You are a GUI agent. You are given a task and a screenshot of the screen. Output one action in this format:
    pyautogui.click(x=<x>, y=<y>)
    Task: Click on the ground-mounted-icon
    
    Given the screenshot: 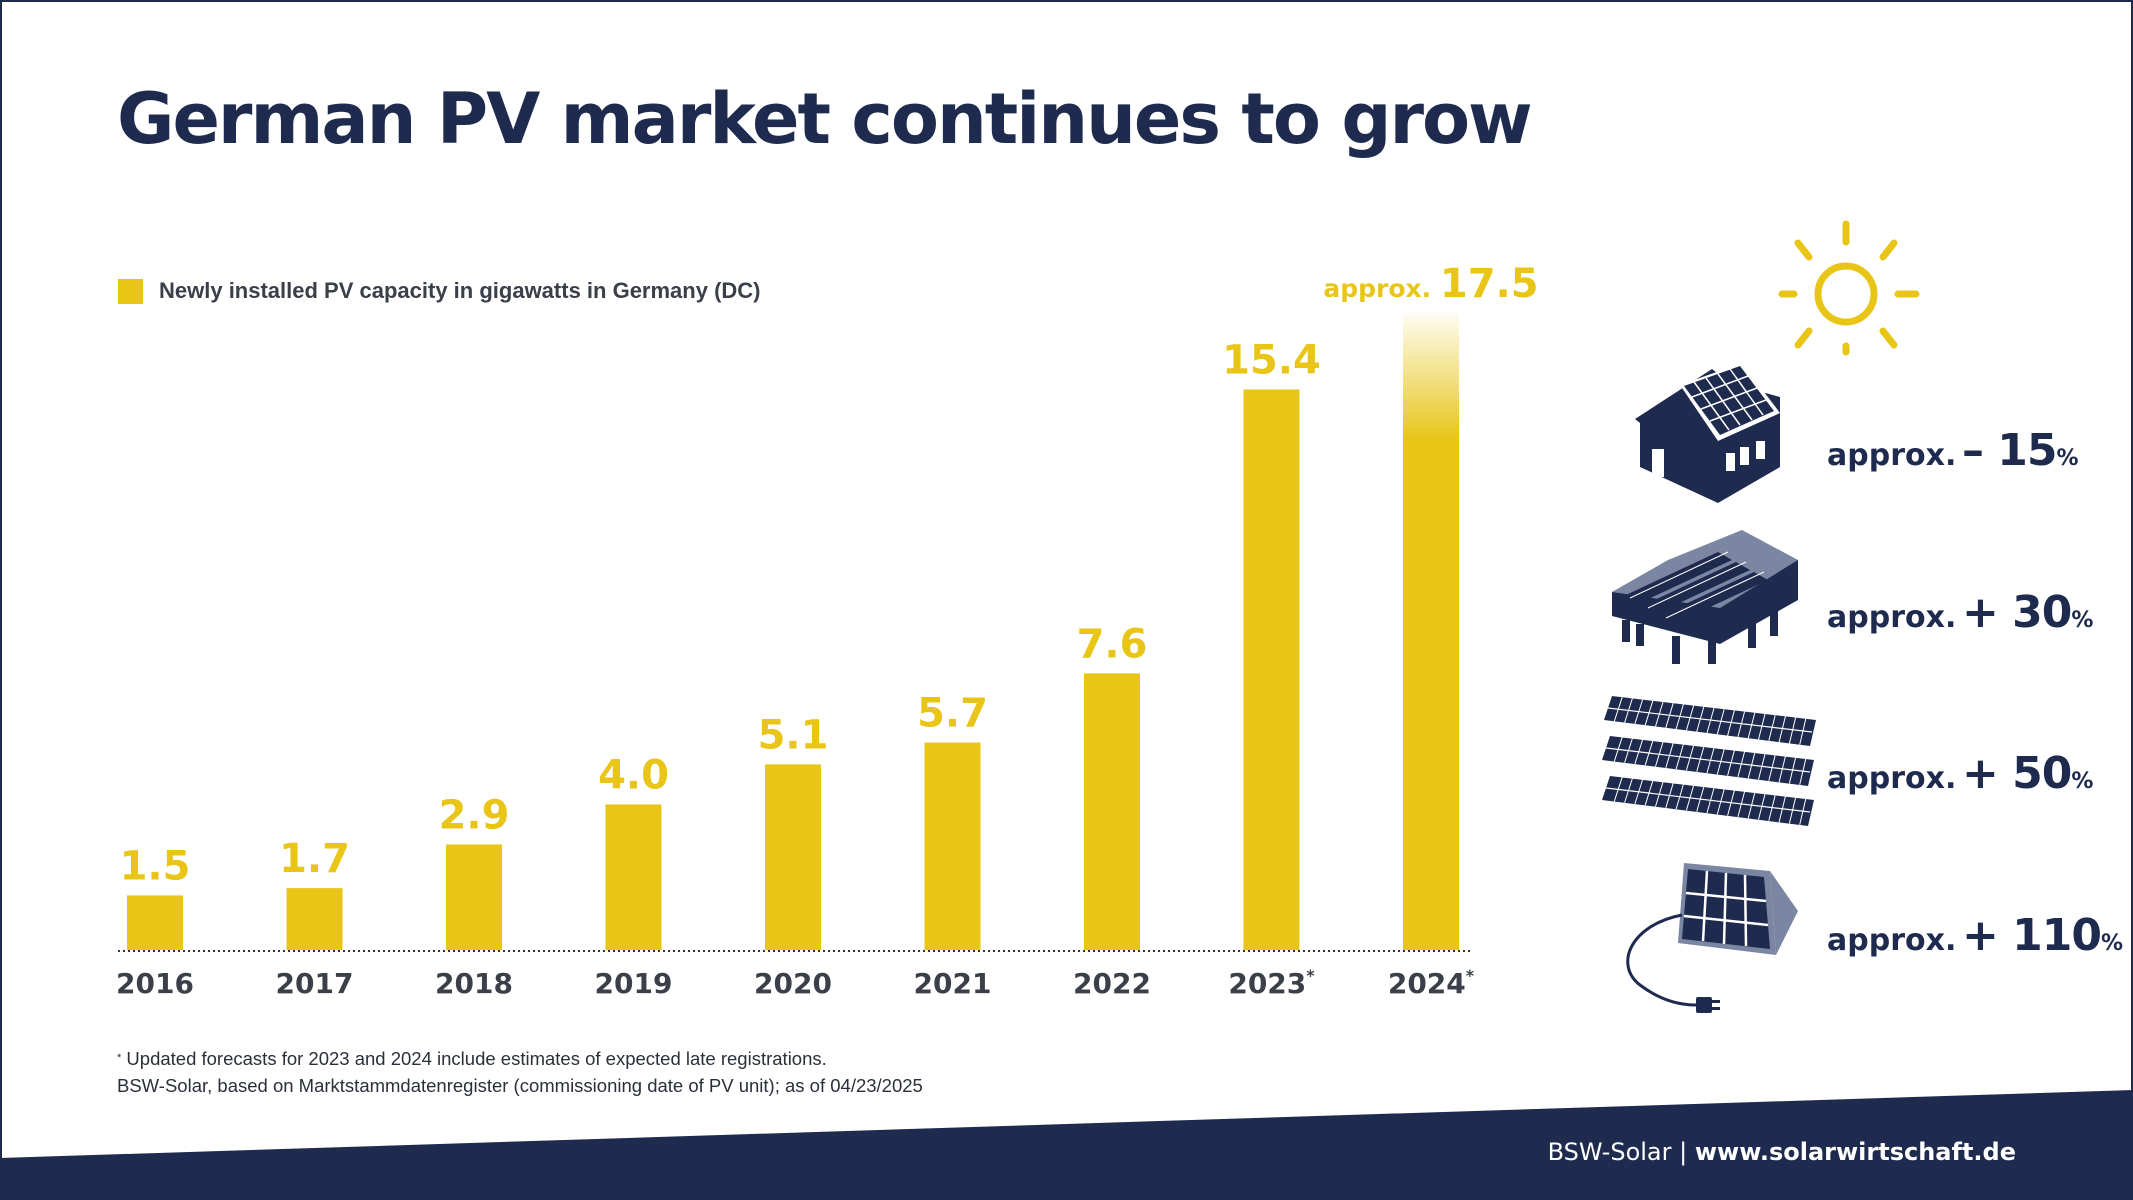 What is the action you would take?
    pyautogui.click(x=1709, y=761)
    